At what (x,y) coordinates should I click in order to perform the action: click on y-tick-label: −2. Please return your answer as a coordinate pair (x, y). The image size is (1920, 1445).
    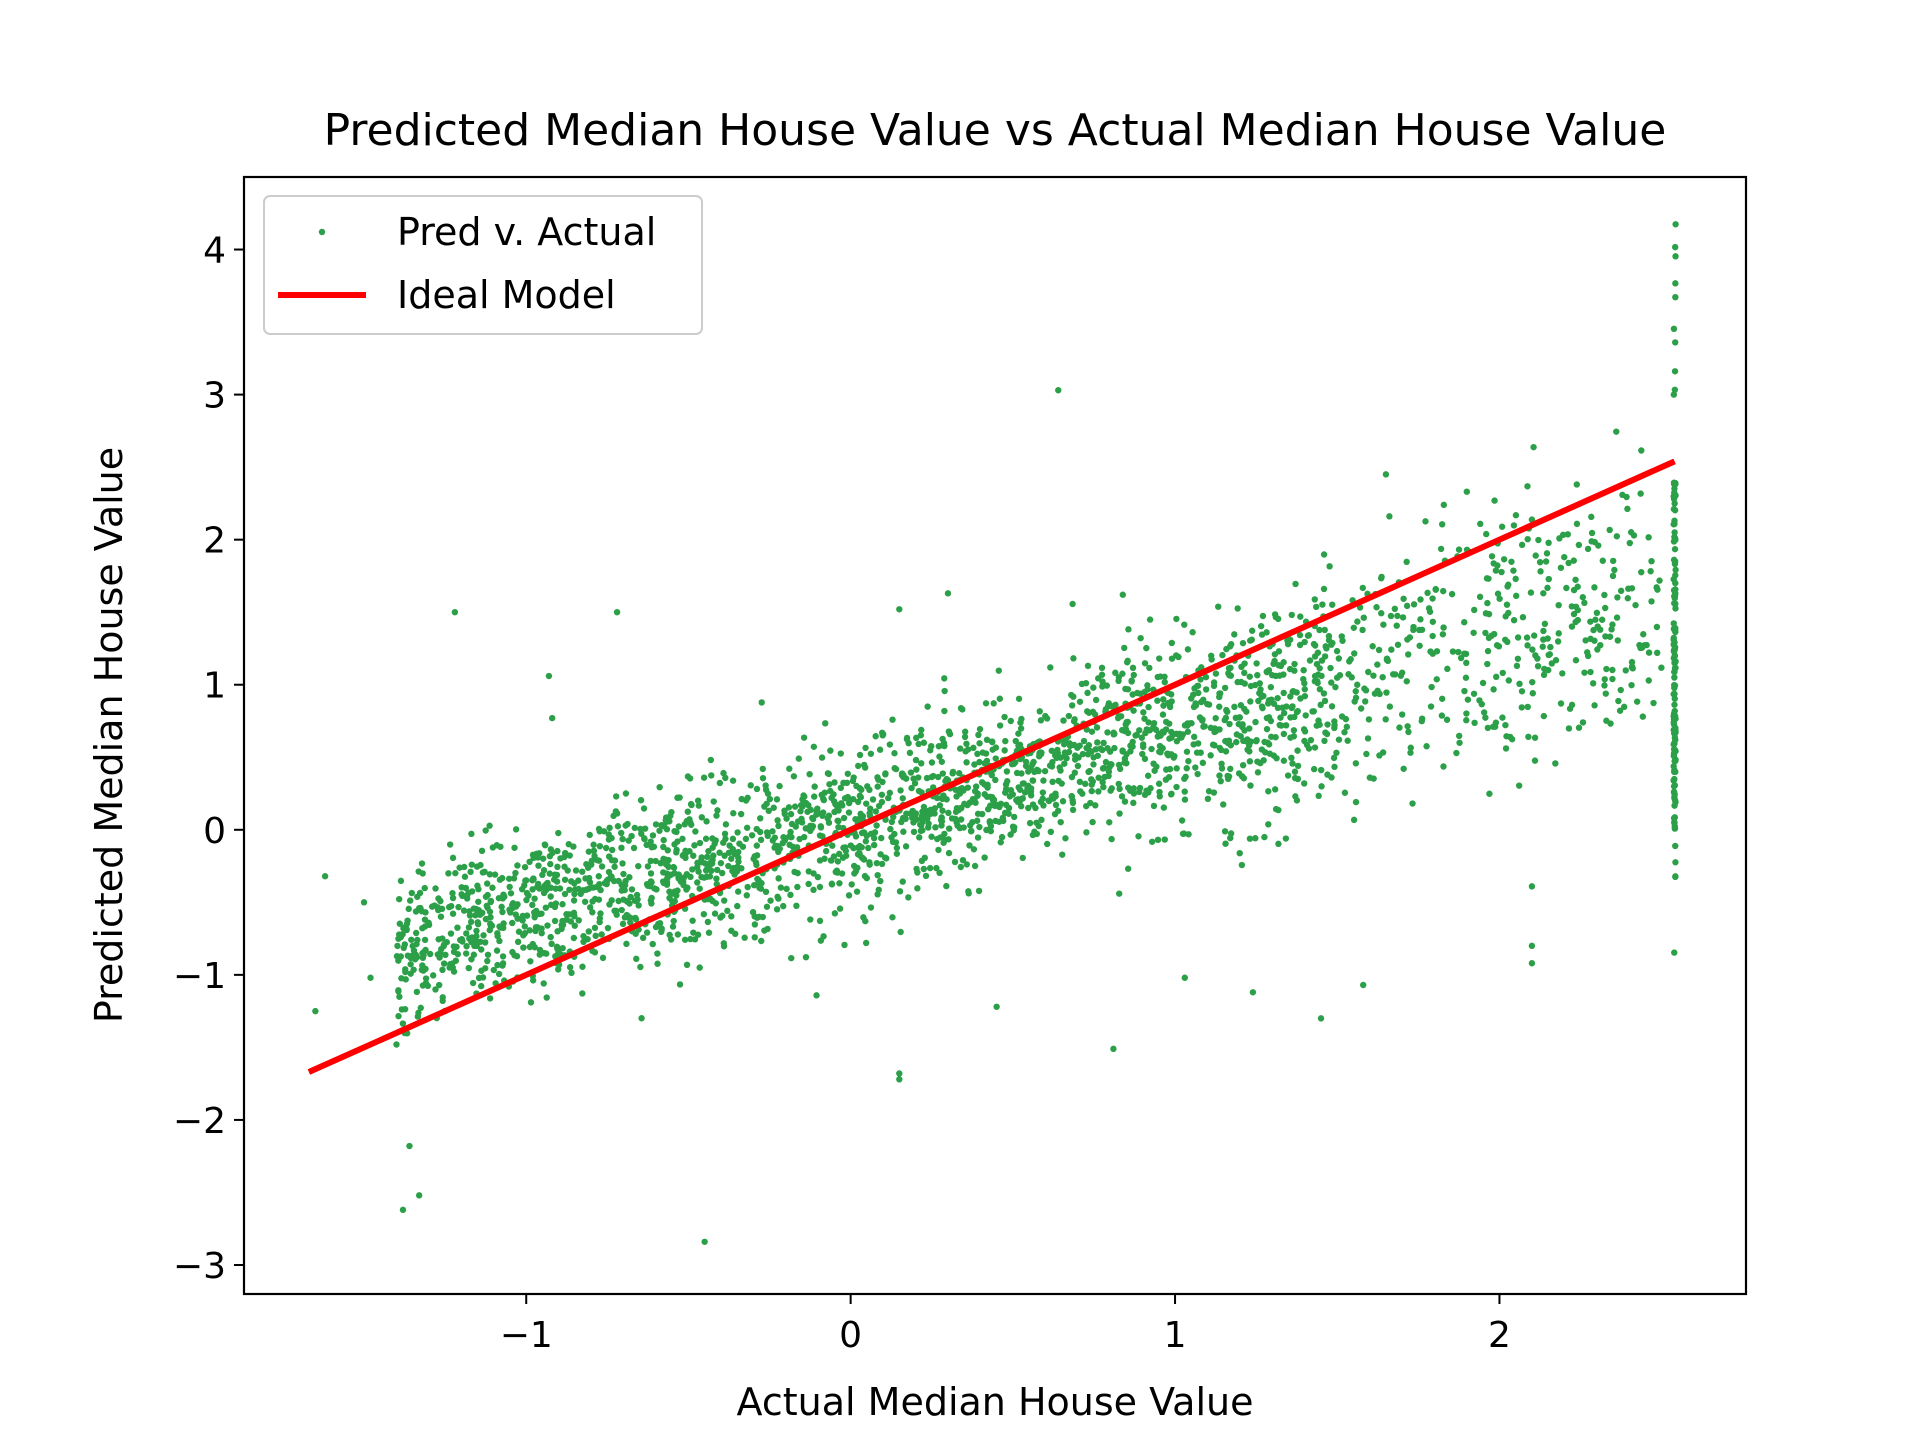
    Looking at the image, I should click on (199, 1121).